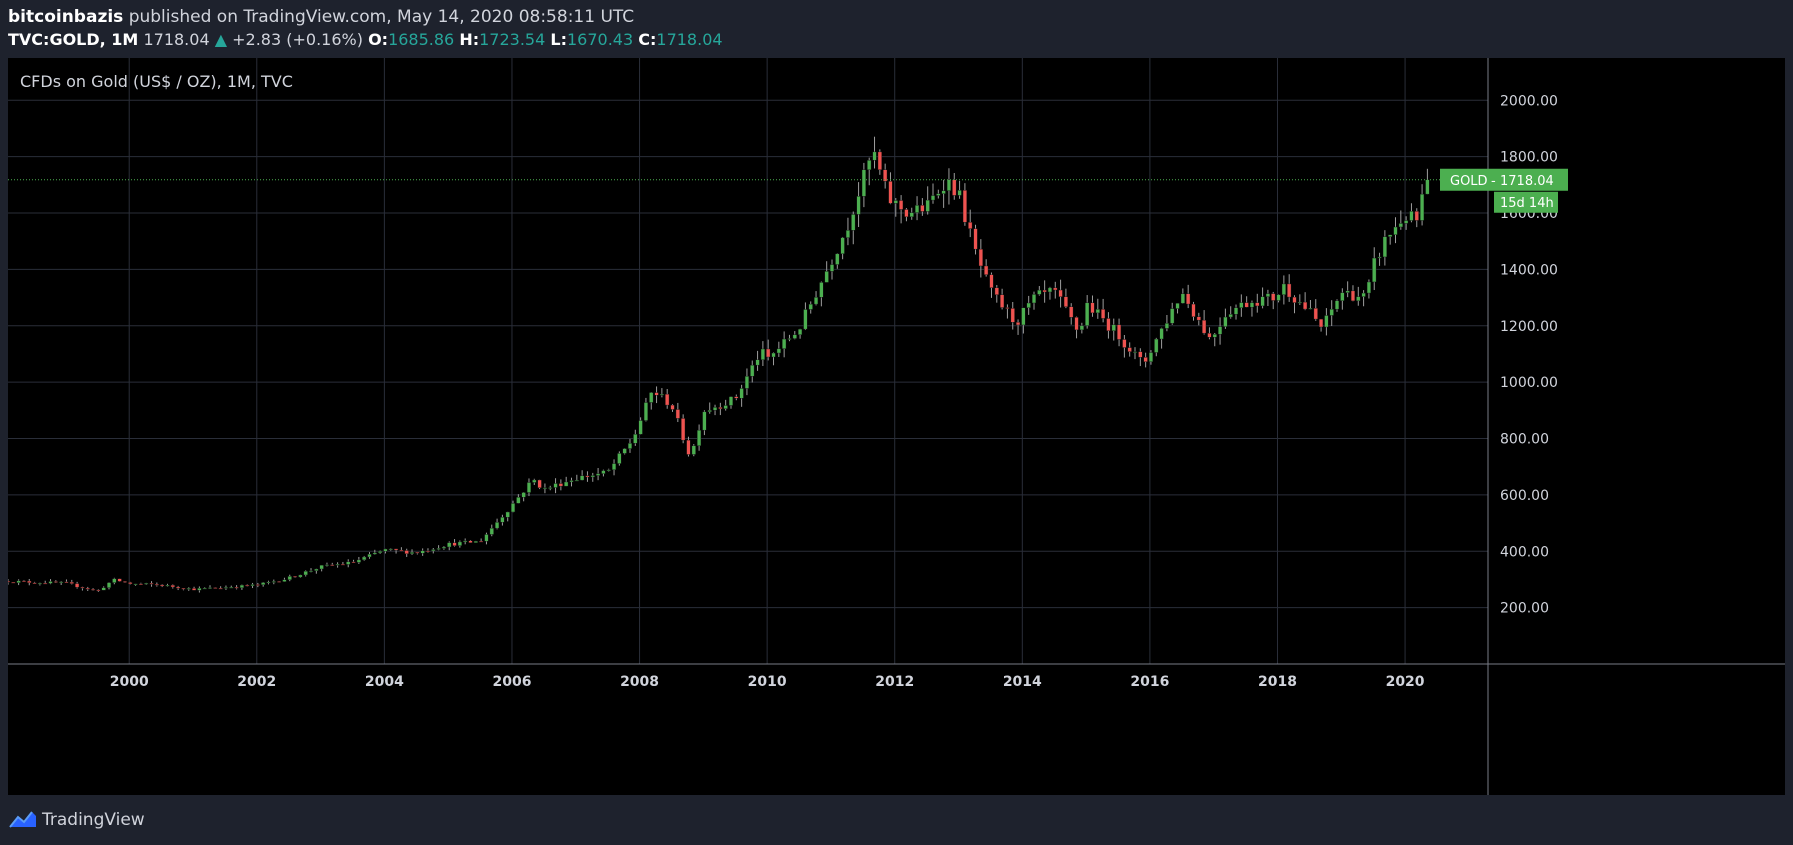  Describe the element at coordinates (378, 39) in the screenshot. I see `open-label: O:` at that location.